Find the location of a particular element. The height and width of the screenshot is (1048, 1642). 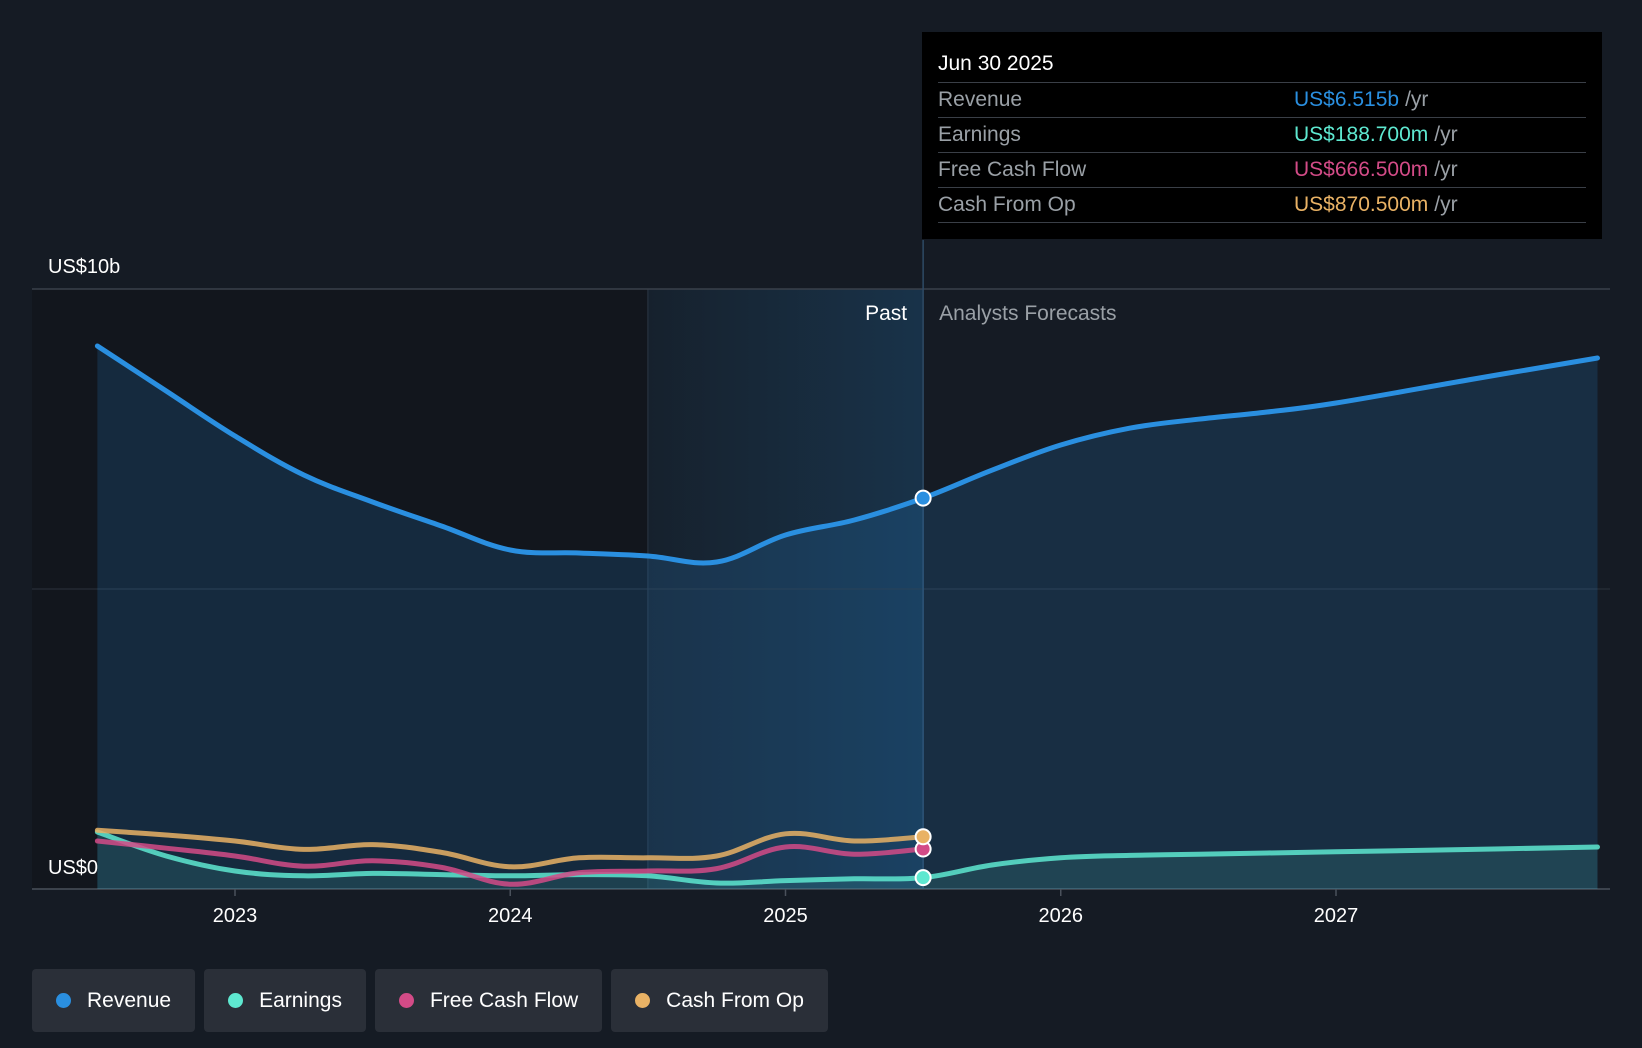

legend-item-cash-from-op: Cash From Op is located at coordinates (719, 1000).